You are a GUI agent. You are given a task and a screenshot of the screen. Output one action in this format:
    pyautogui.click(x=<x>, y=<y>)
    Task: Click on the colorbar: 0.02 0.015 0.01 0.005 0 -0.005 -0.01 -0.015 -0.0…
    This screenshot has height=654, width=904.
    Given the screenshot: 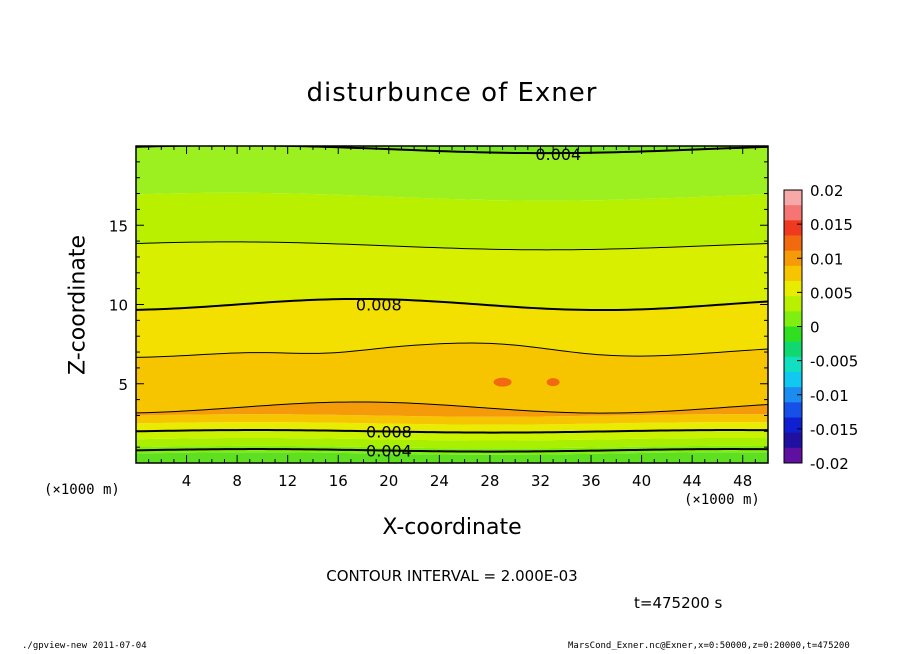 What is the action you would take?
    pyautogui.click(x=820, y=327)
    